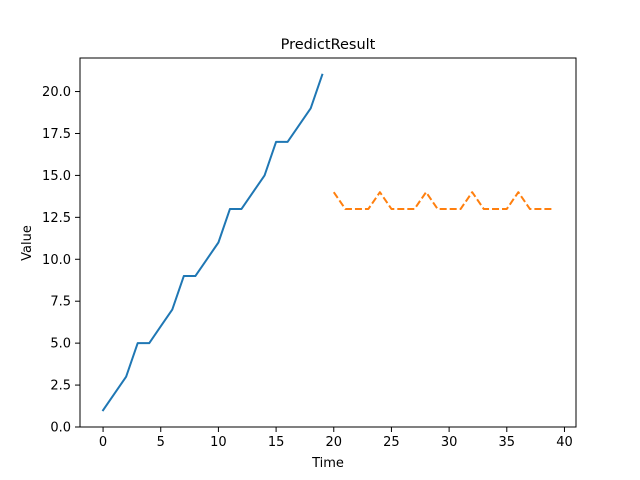  Describe the element at coordinates (60, 428) in the screenshot. I see `y-tick-label: 0.0` at that location.